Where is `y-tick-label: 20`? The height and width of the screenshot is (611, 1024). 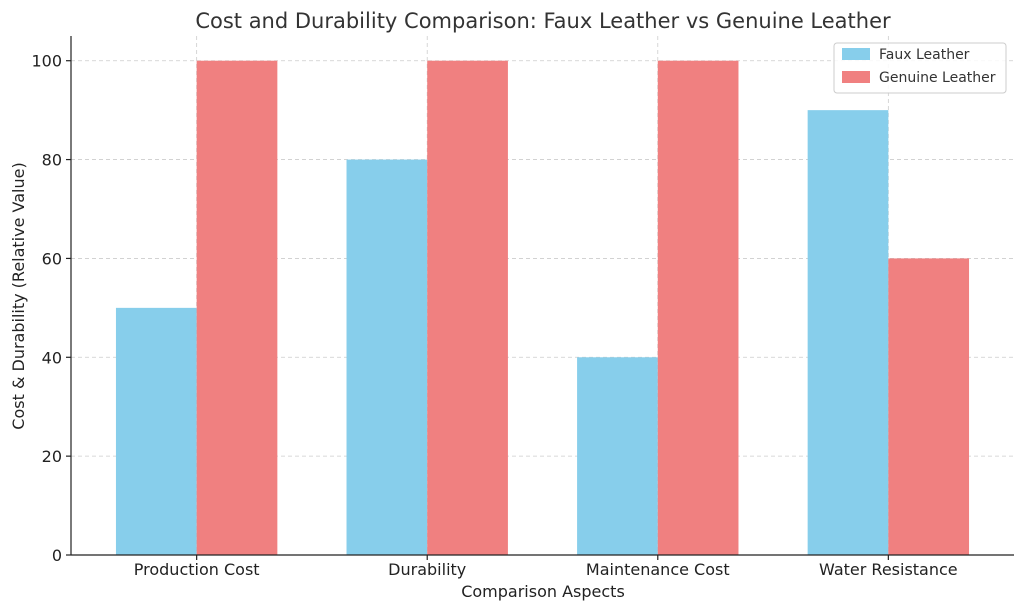
y-tick-label: 20 is located at coordinates (52, 456).